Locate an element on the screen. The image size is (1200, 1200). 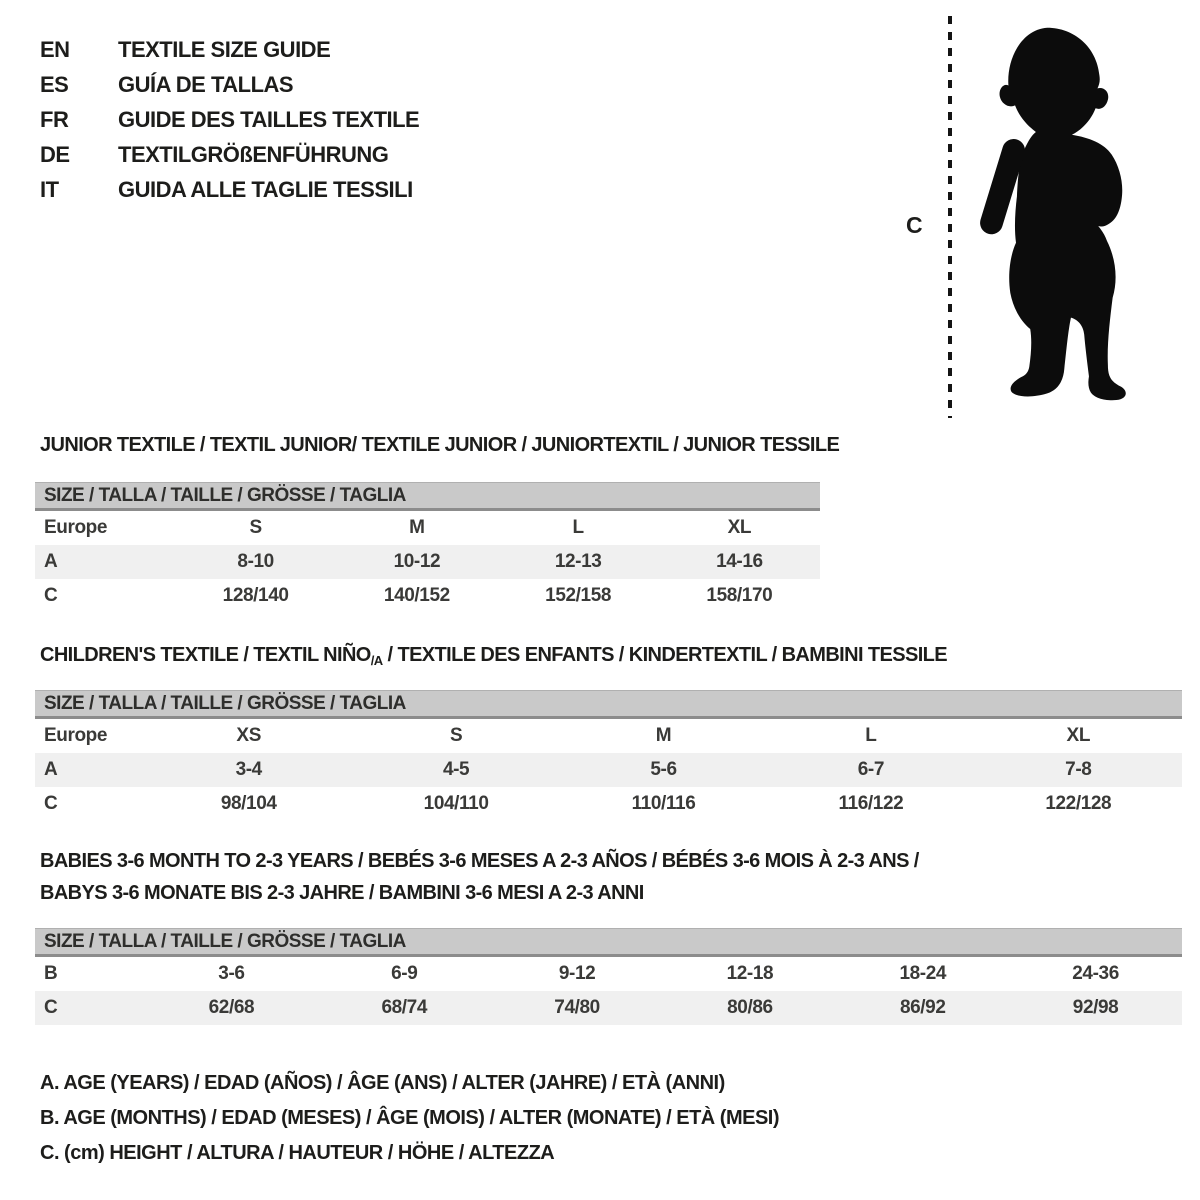
table-cell: 68/74 is located at coordinates (404, 1007).